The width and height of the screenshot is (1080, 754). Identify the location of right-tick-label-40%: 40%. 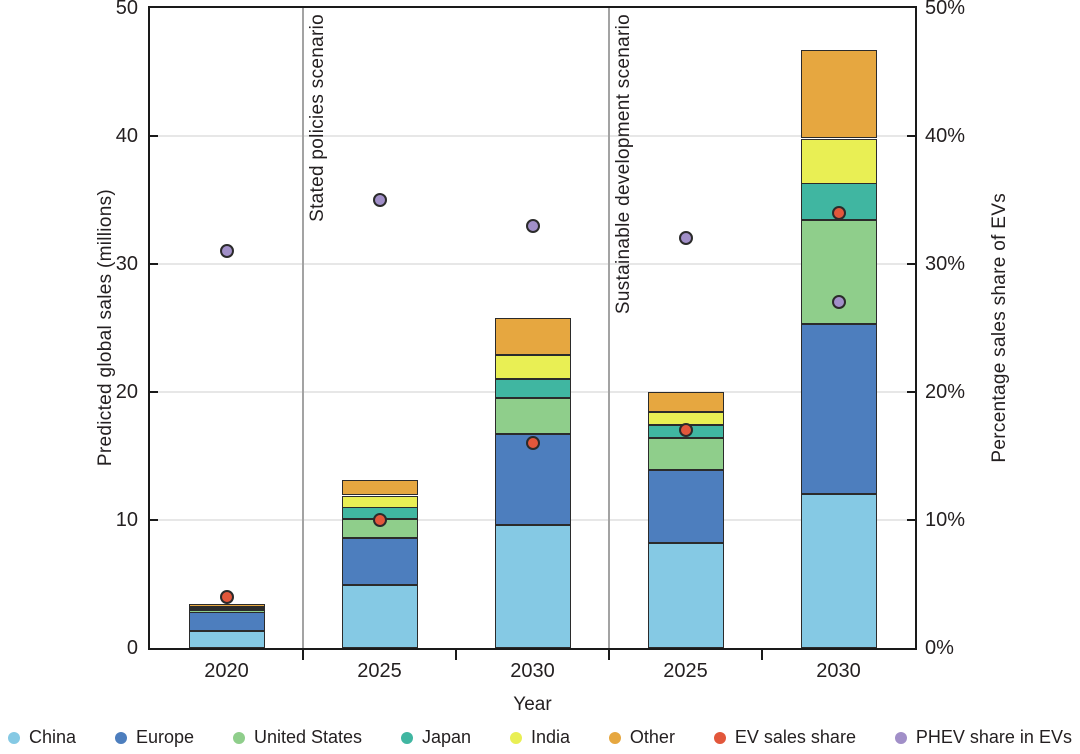
(945, 136).